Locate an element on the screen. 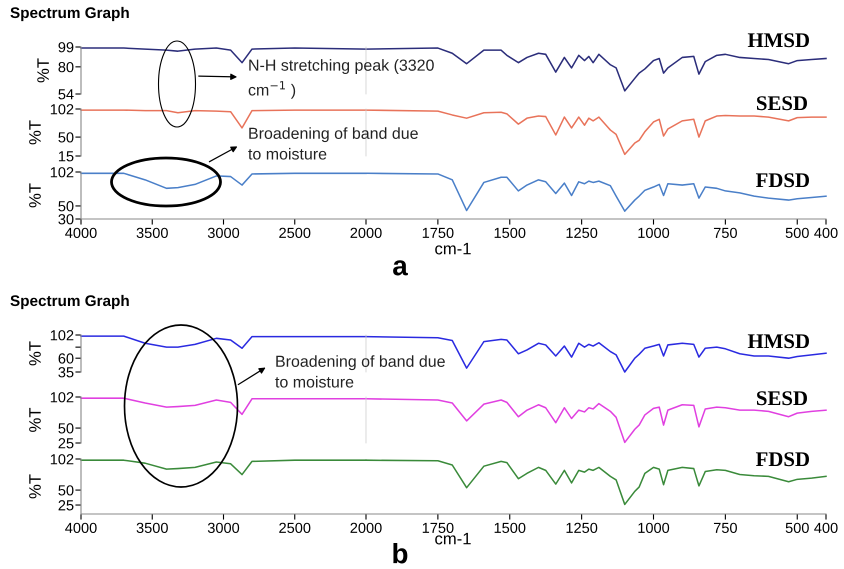 This screenshot has width=844, height=569. text: b is located at coordinates (400, 553).